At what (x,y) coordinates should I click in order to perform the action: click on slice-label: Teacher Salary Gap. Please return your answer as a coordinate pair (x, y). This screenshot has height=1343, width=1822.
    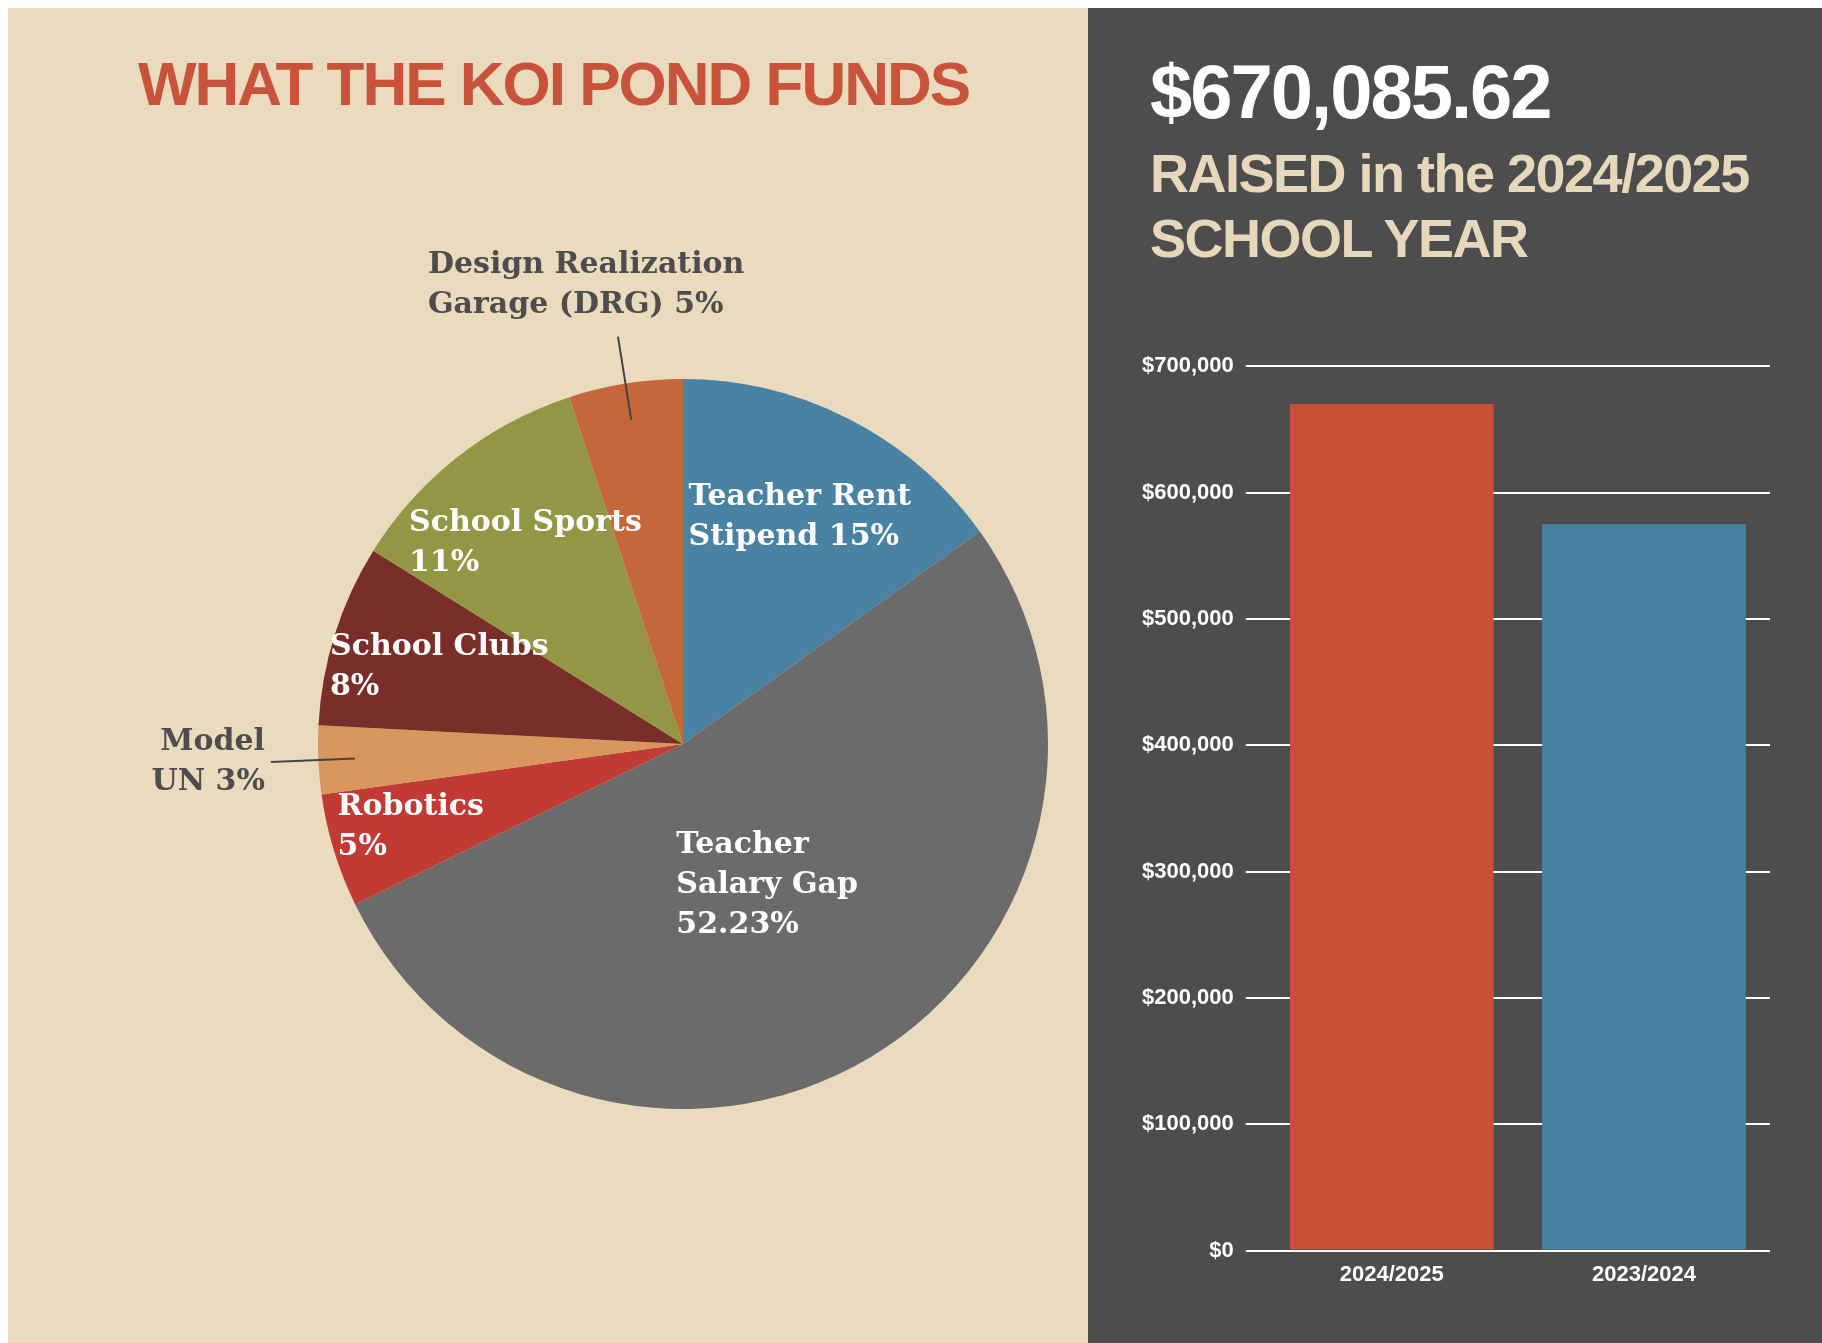
    Looking at the image, I should click on (767, 862).